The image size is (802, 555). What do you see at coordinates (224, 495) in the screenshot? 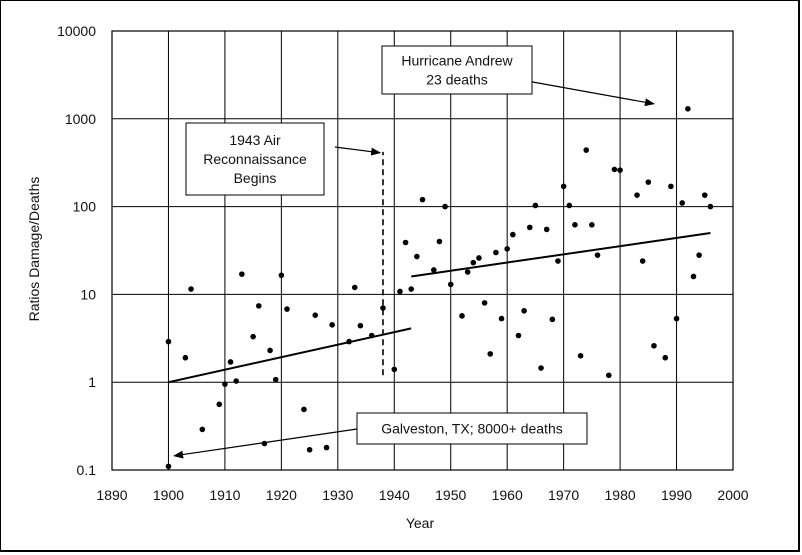
I see `x-tick-label: 1910` at bounding box center [224, 495].